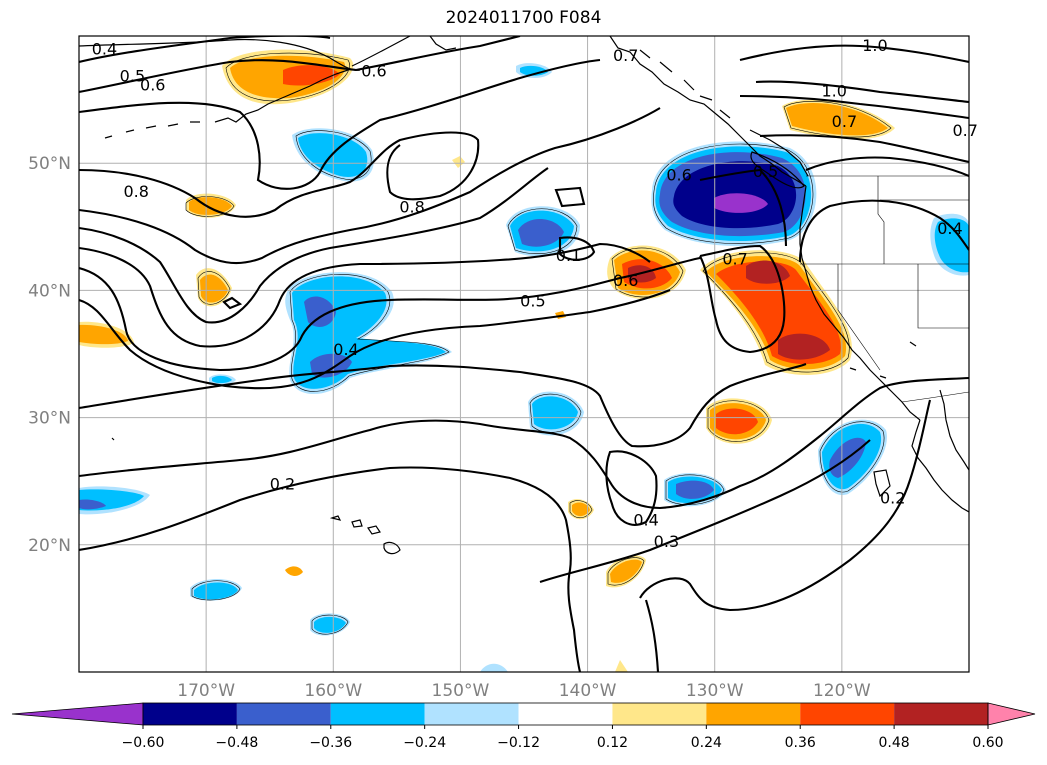 This screenshot has width=1047, height=765. I want to click on contour-label-1: 0.5, so click(132, 75).